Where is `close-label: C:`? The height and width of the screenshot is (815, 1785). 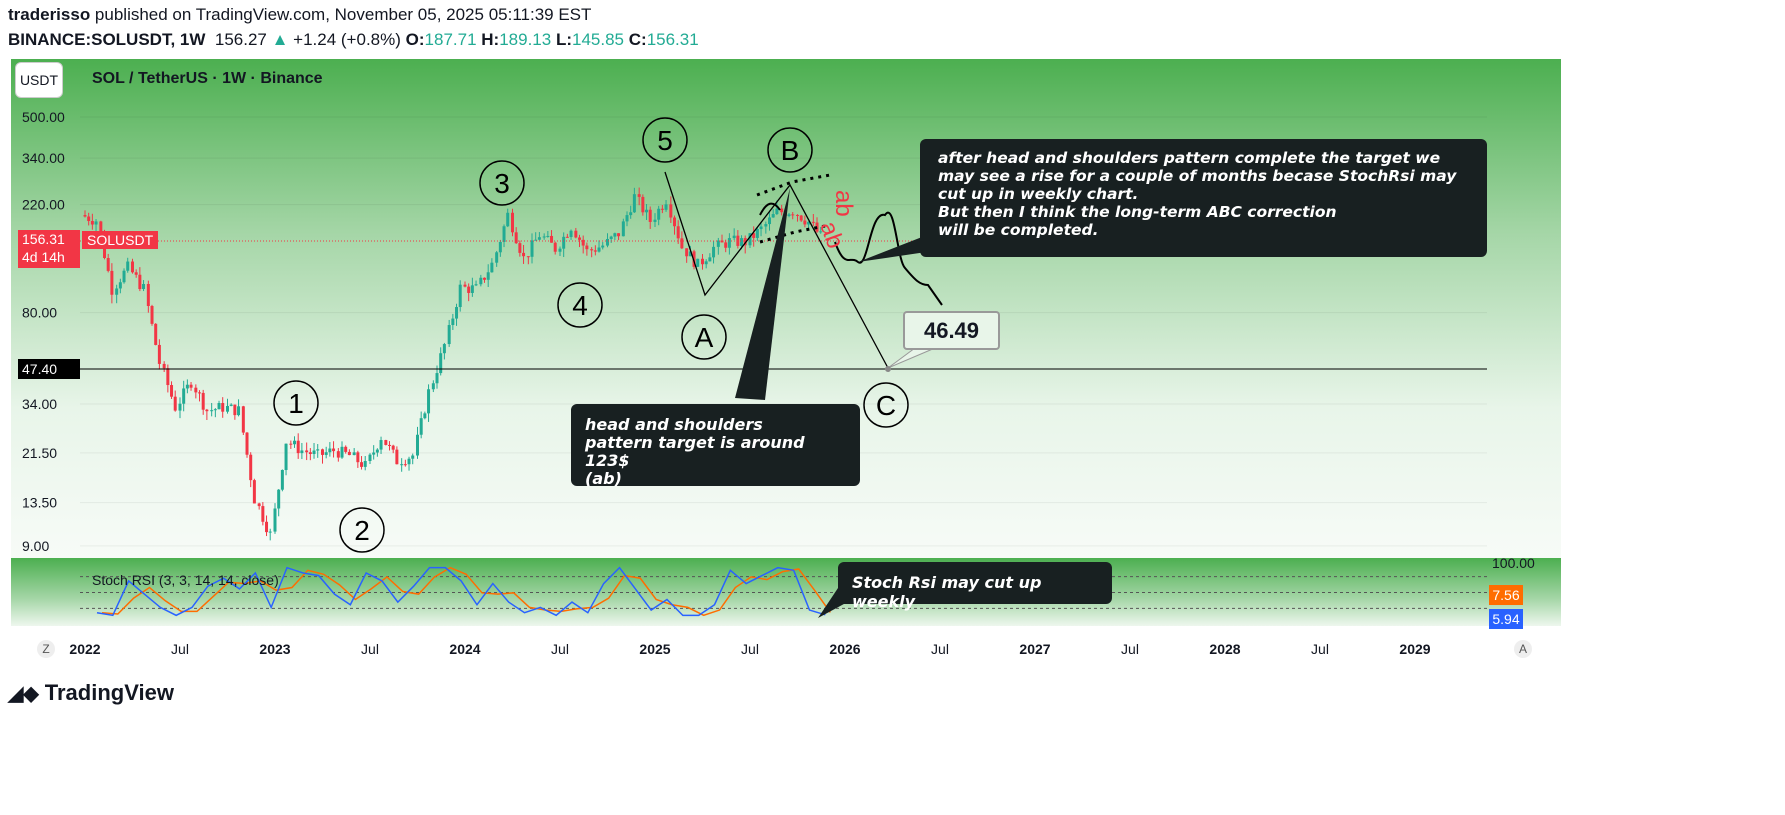 close-label: C: is located at coordinates (637, 39).